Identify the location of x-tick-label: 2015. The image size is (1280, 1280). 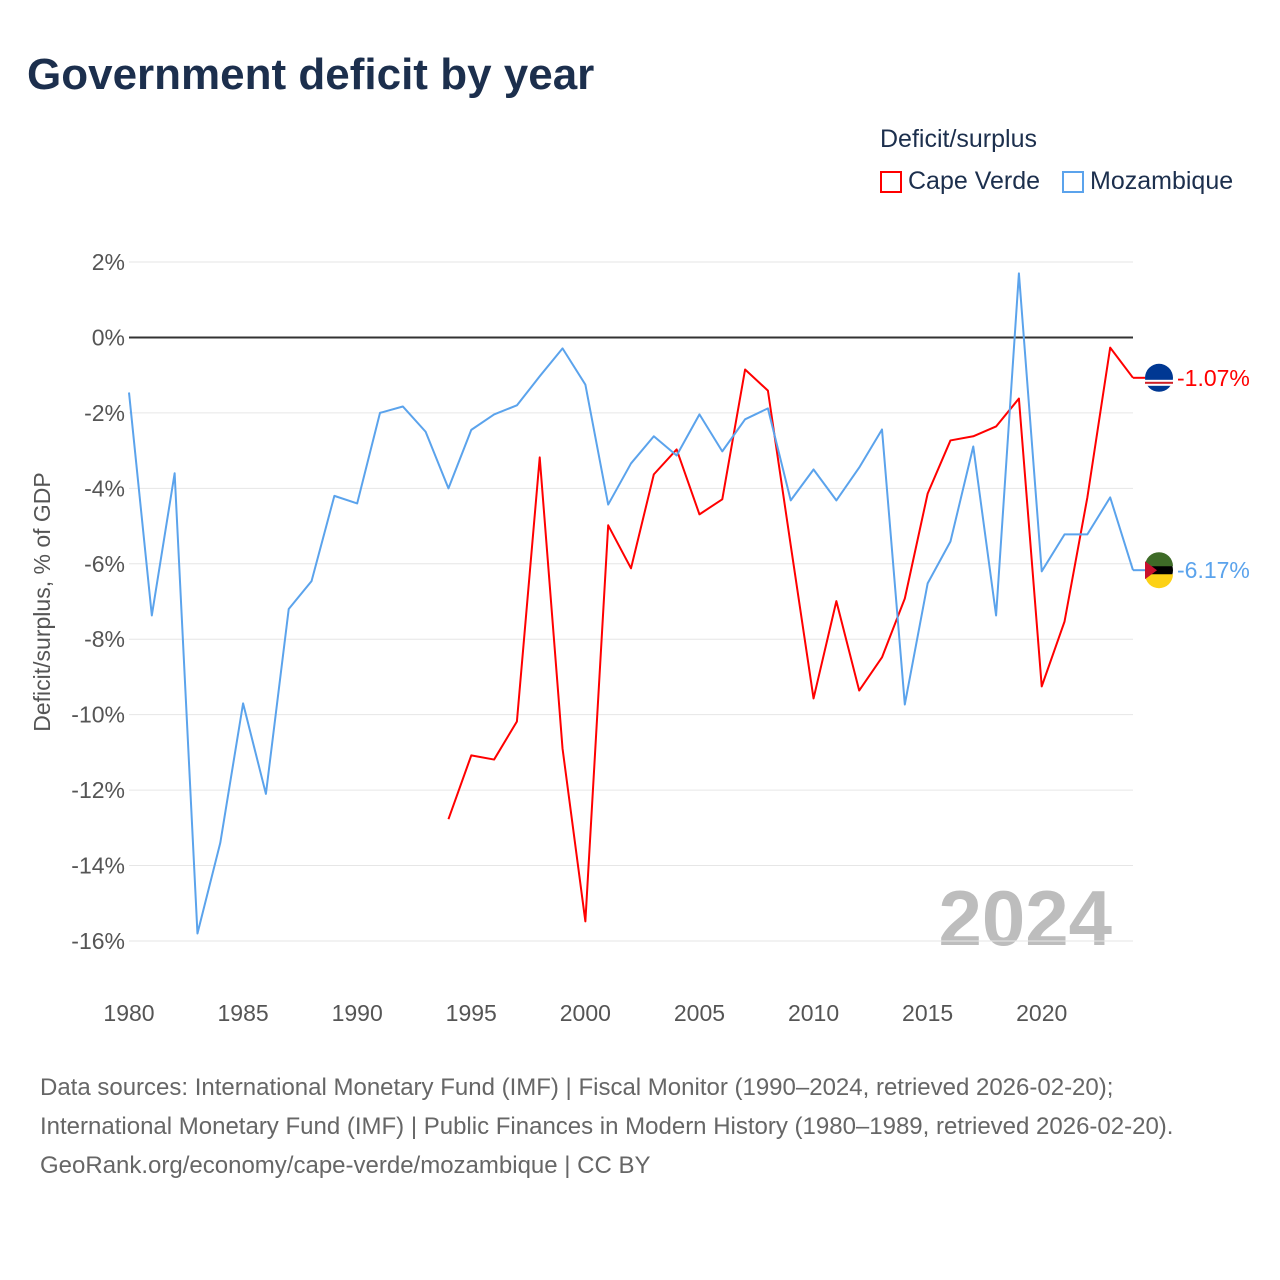
(927, 1013).